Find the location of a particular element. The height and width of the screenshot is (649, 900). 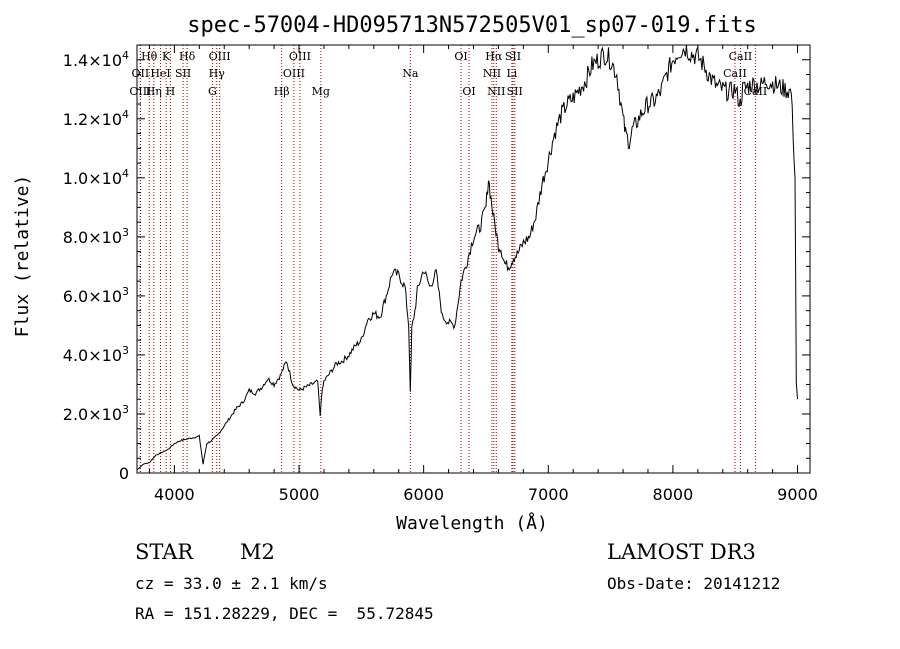

y-tick-label: 4.0×10³ is located at coordinates (96, 354).